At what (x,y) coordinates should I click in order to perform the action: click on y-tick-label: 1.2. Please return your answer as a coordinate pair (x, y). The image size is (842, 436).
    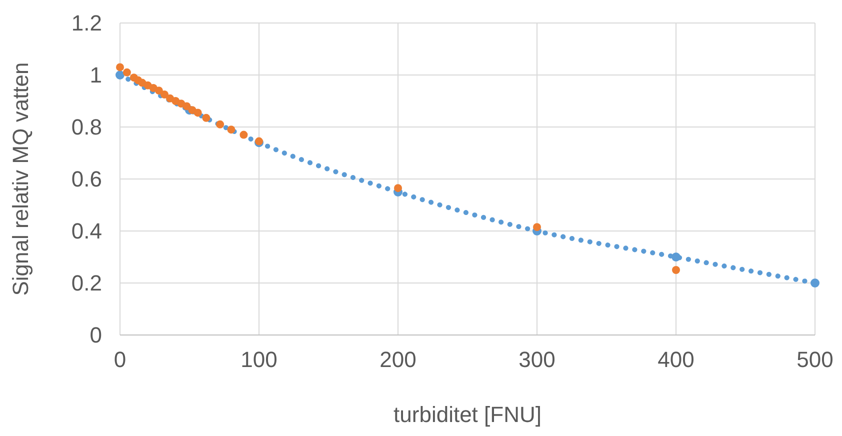
    Looking at the image, I should click on (86, 23).